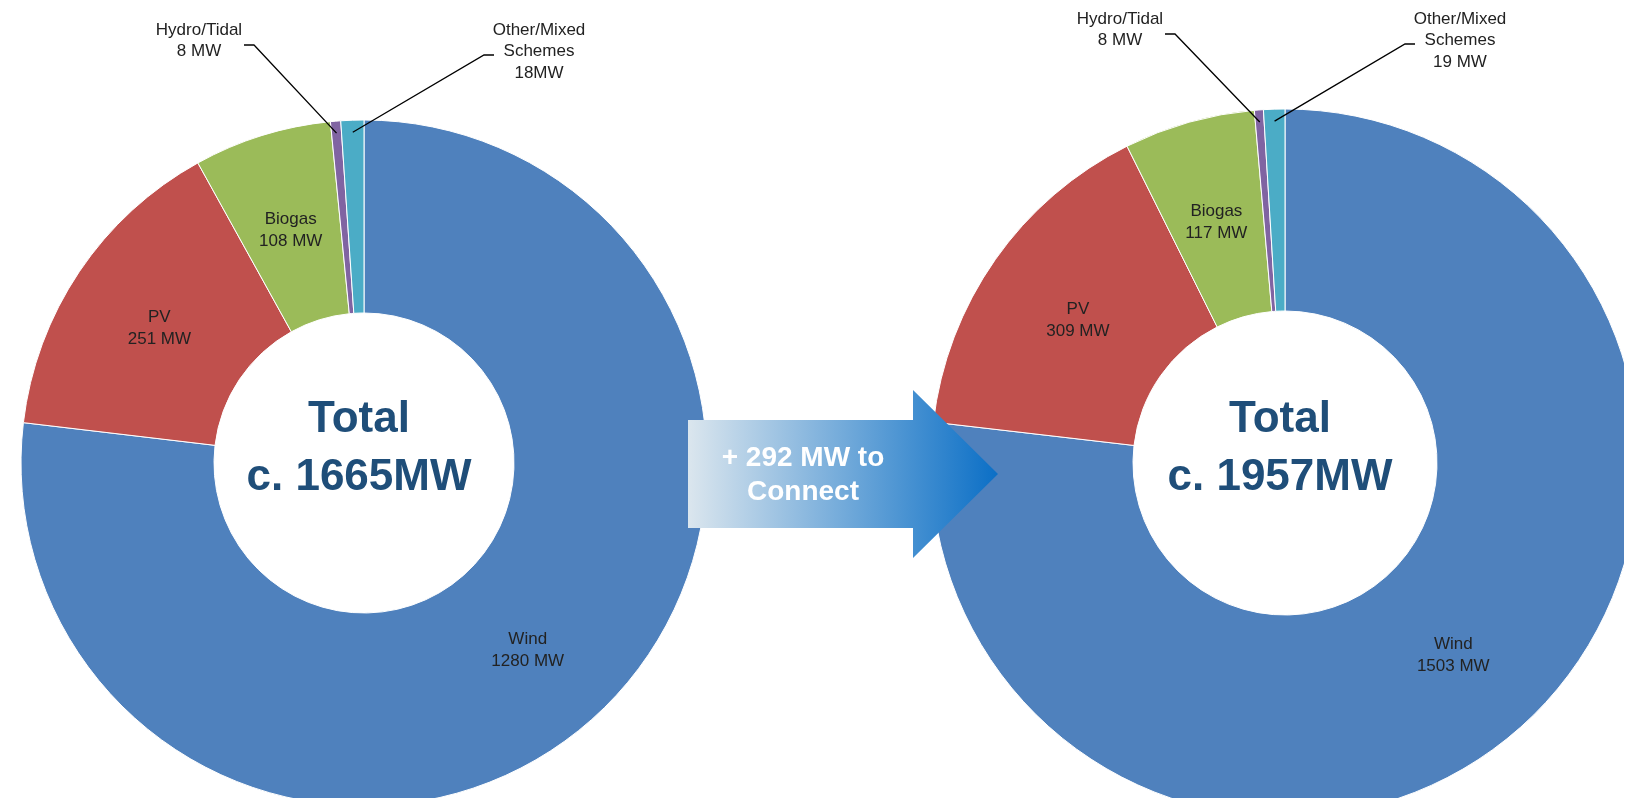 This screenshot has height=806, width=1632. Describe the element at coordinates (1216, 233) in the screenshot. I see `data-label: 117 MW` at that location.